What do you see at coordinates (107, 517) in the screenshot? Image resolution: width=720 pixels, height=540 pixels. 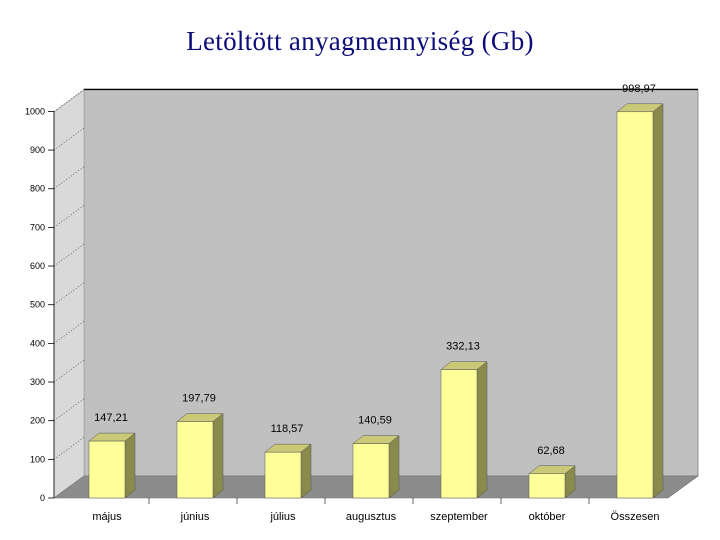 I see `x-tick-label: május` at bounding box center [107, 517].